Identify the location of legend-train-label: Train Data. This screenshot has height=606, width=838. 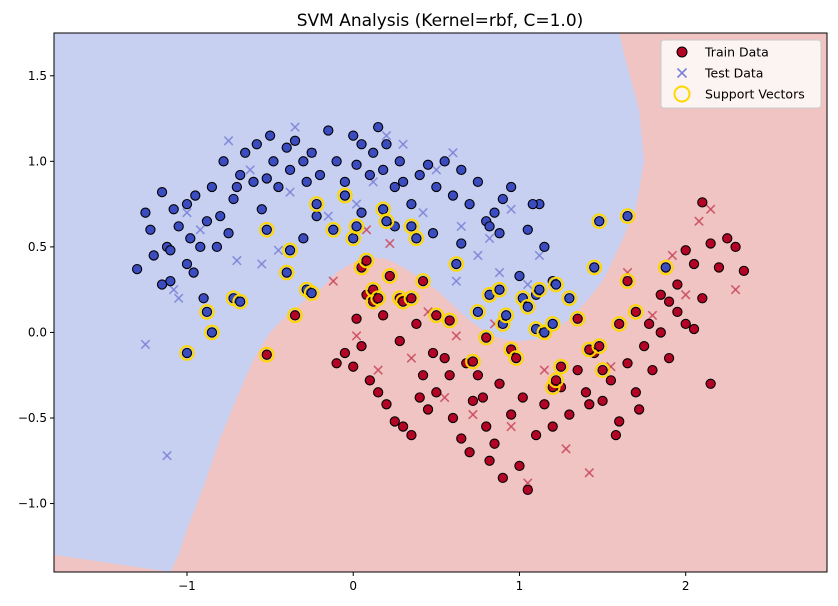
(736, 52).